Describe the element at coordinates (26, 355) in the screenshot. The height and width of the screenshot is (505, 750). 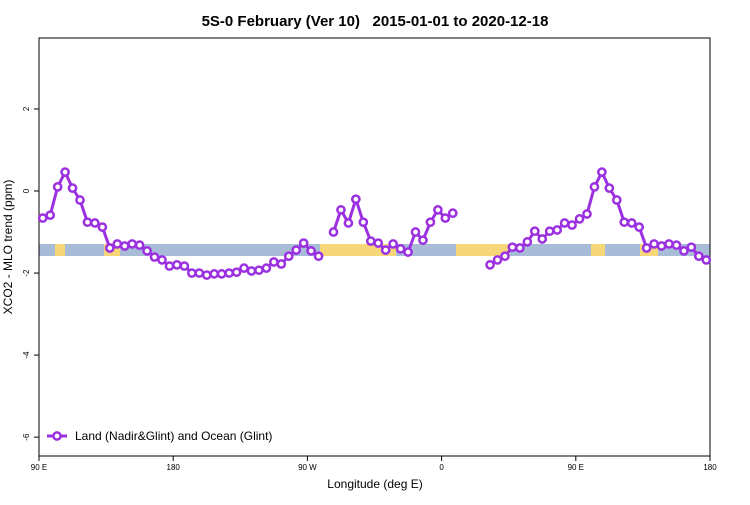
I see `y-tick-label: -4` at that location.